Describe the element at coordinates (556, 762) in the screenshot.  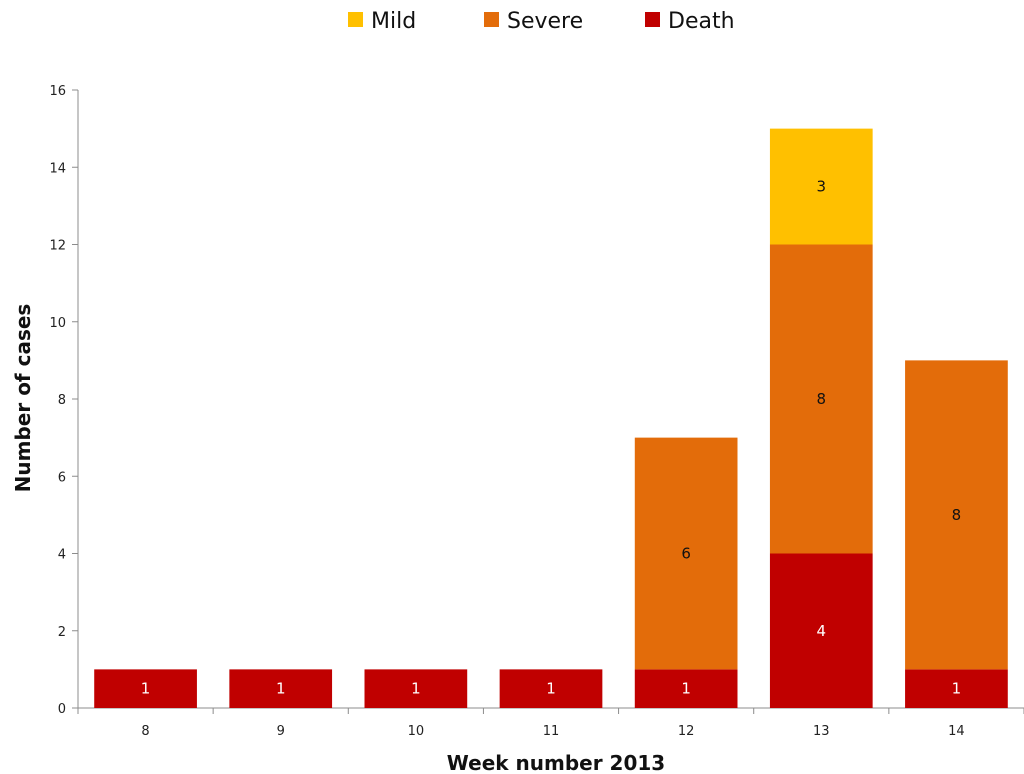
I see `x-axis-title: Week number 2013` at that location.